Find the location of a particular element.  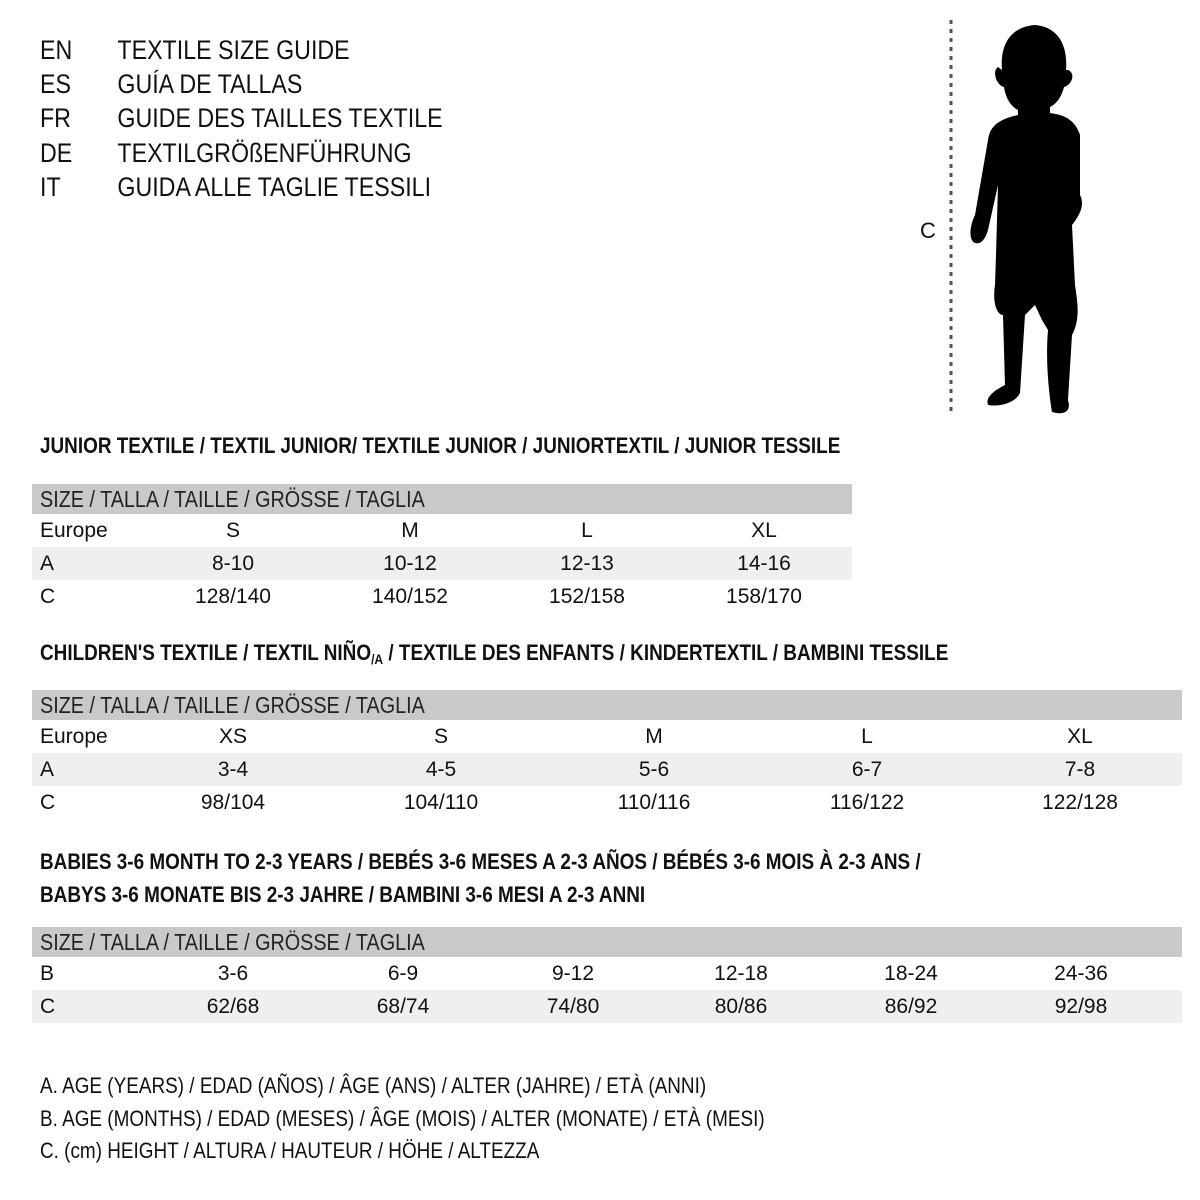

cell: 24-36 is located at coordinates (1081, 973).